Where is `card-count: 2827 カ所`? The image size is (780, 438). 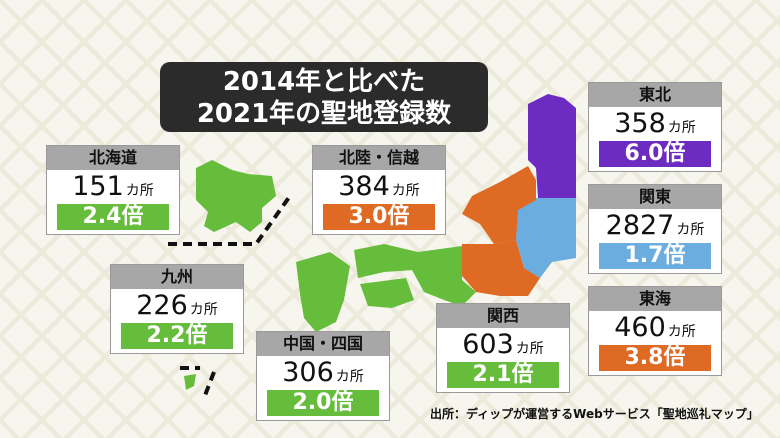 card-count: 2827 カ所 is located at coordinates (655, 226).